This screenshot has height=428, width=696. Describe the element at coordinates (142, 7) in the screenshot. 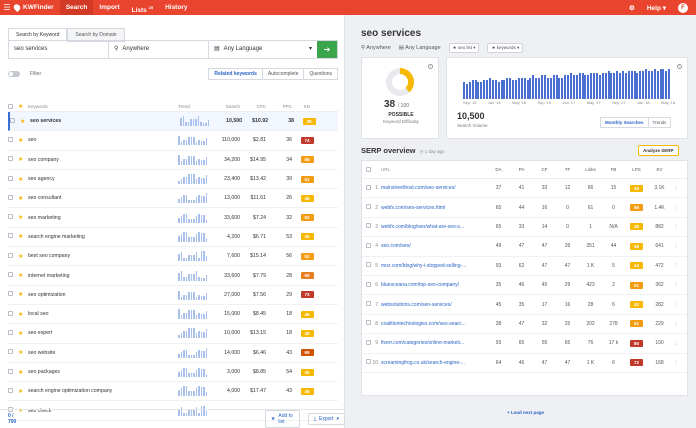

I see `nav-lists: Lists 25` at that location.